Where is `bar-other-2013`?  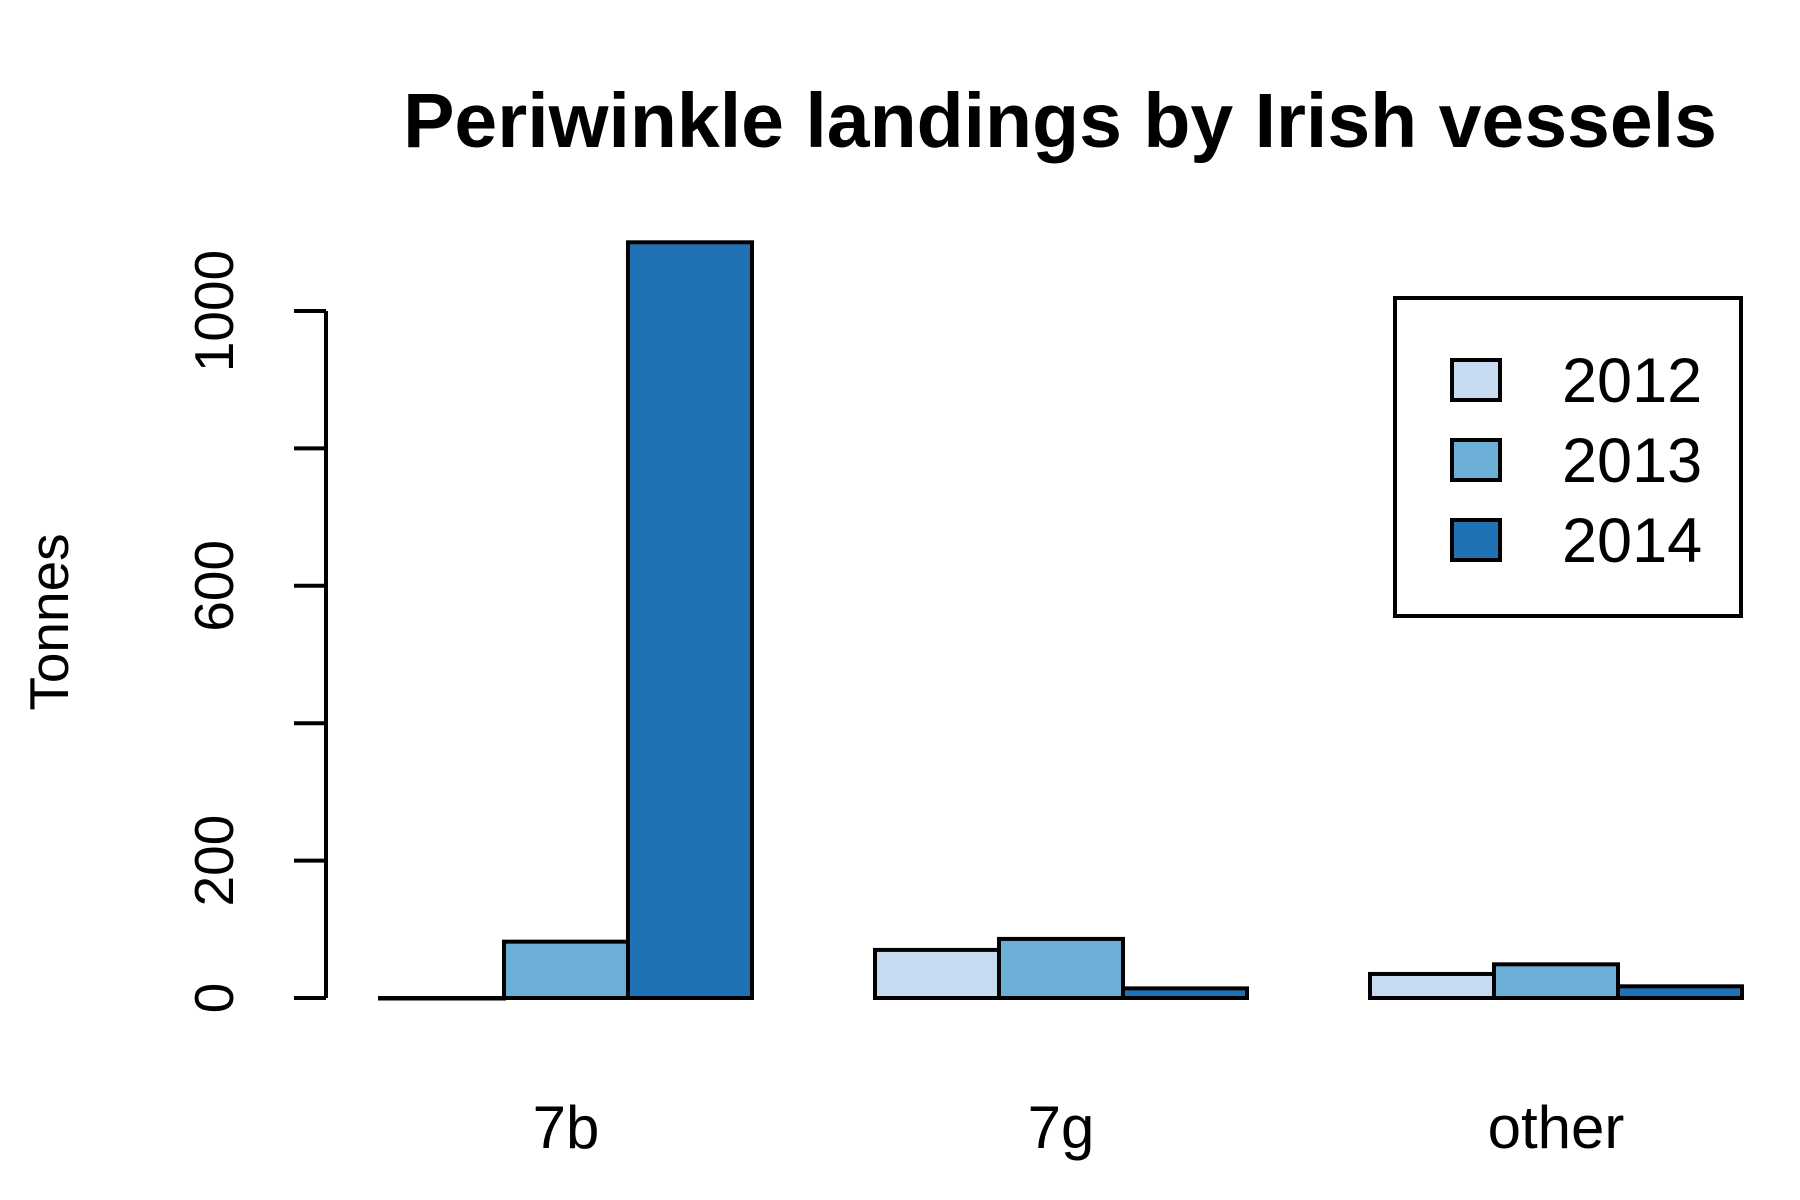
bar-other-2013 is located at coordinates (1556, 981).